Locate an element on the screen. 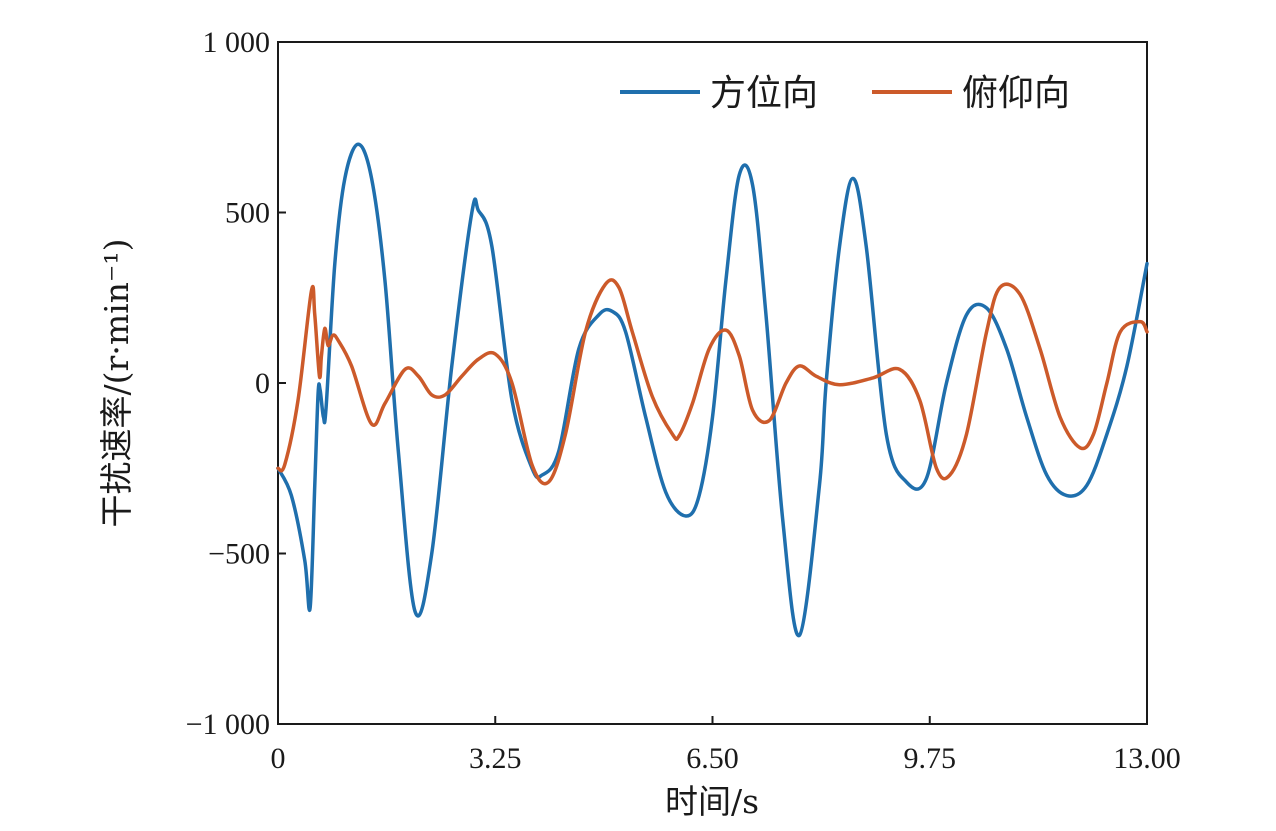  y-axis: −1 000 −500 0 500 1 000 is located at coordinates (236, 383).